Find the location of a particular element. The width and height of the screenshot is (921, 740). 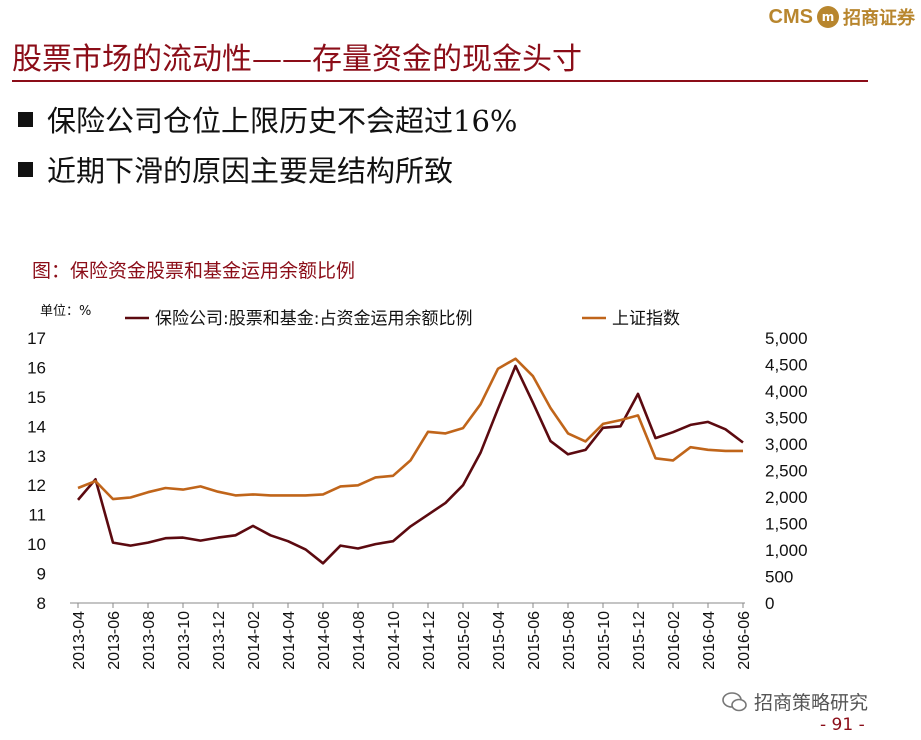

bullet-item: 近期下滑的原因主要是结构所致 is located at coordinates (267, 169).